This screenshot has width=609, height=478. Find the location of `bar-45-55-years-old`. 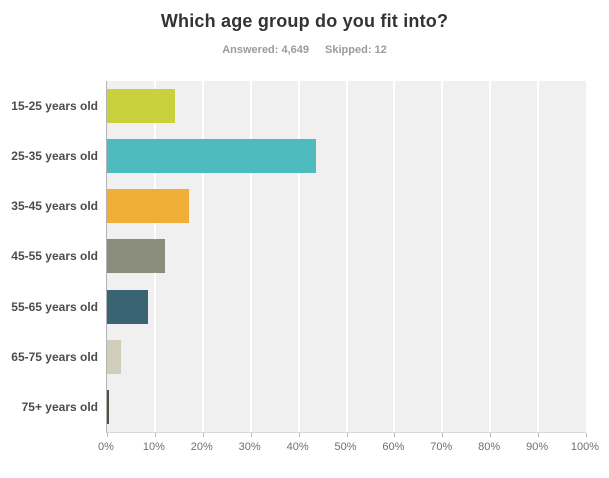

bar-45-55-years-old is located at coordinates (136, 256).